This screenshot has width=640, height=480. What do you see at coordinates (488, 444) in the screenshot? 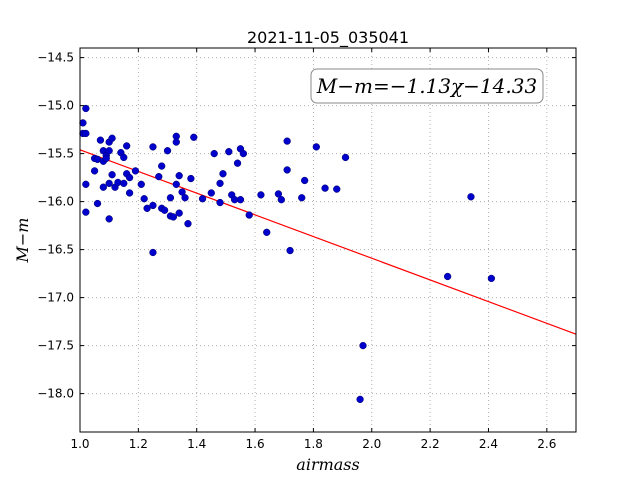
I see `x-tick-label: 2.4` at bounding box center [488, 444].